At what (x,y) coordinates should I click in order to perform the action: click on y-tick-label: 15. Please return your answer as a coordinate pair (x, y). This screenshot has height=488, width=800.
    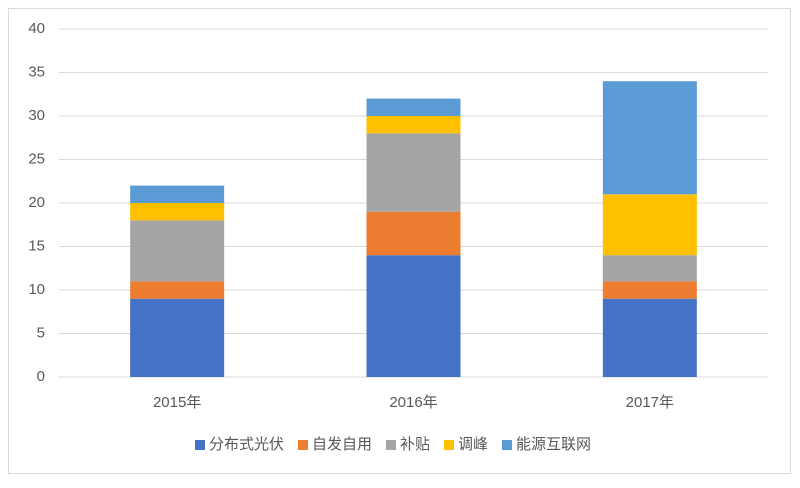
    Looking at the image, I should click on (36, 245).